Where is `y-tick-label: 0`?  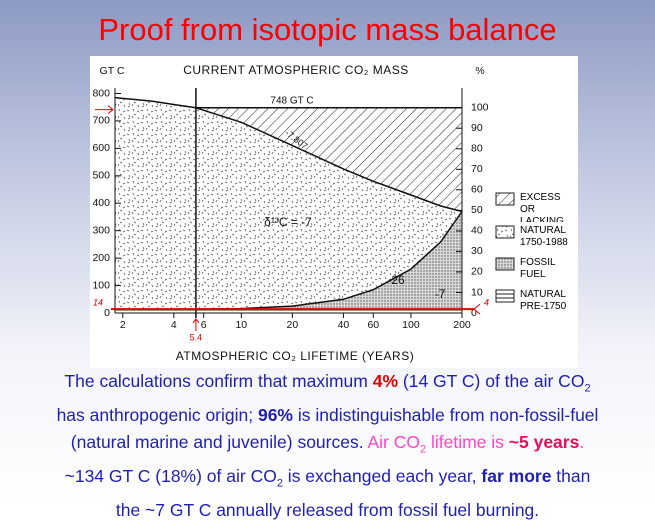 y-tick-label: 0 is located at coordinates (107, 313).